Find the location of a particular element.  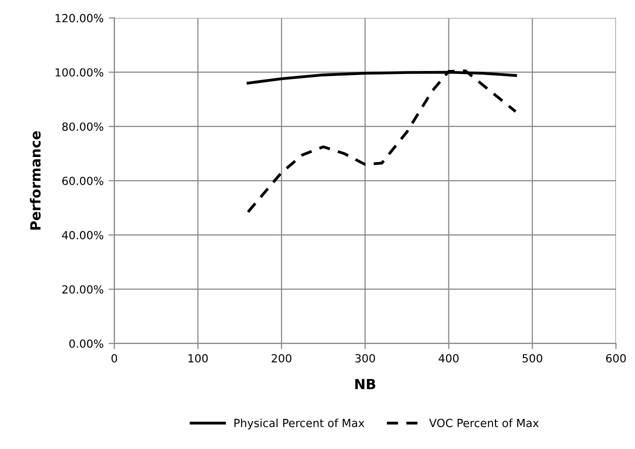

y-tick-label: 0.00% is located at coordinates (86, 343).